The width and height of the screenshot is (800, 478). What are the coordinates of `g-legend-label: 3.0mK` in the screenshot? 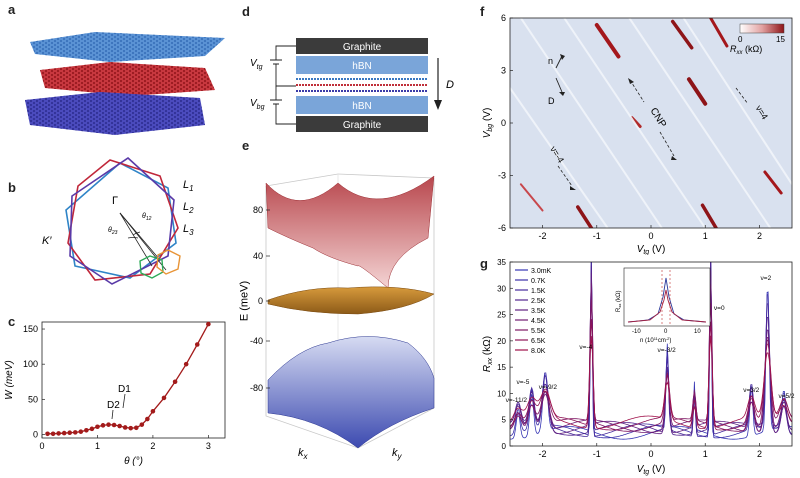 It's located at (541, 271).